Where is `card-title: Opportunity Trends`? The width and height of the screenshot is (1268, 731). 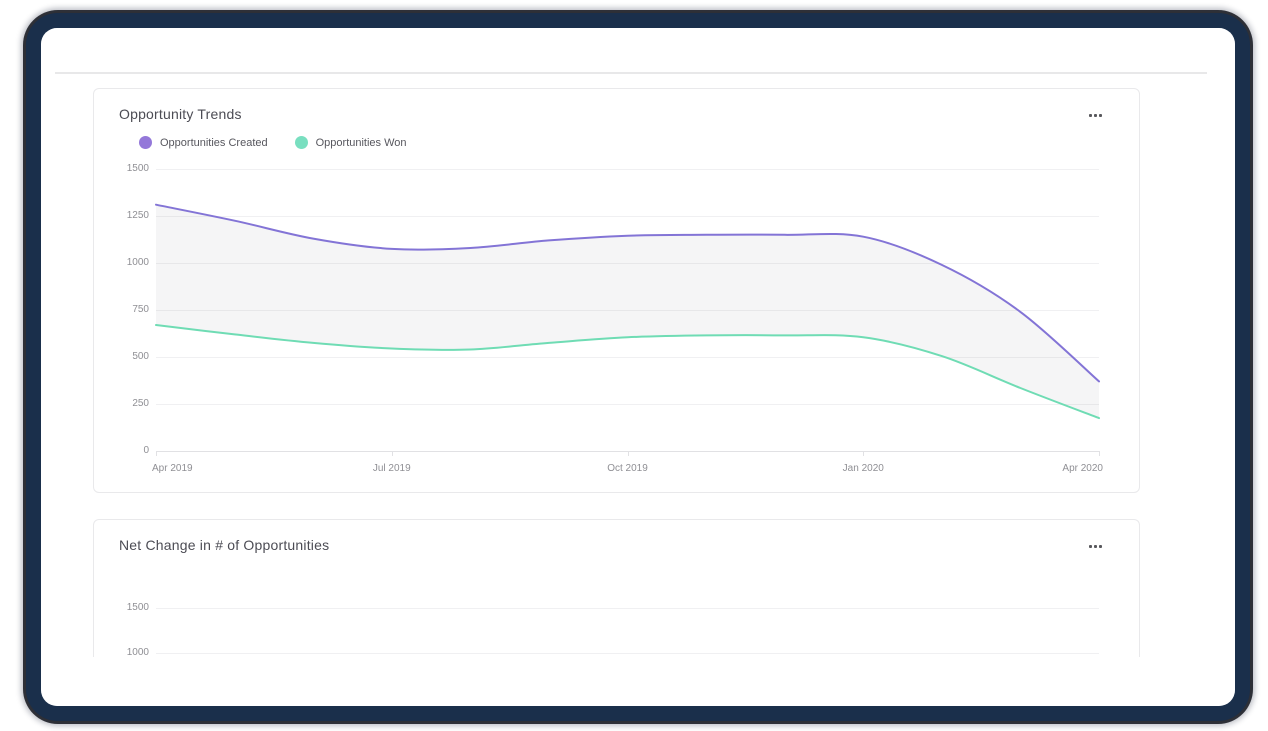 card-title: Opportunity Trends is located at coordinates (180, 114).